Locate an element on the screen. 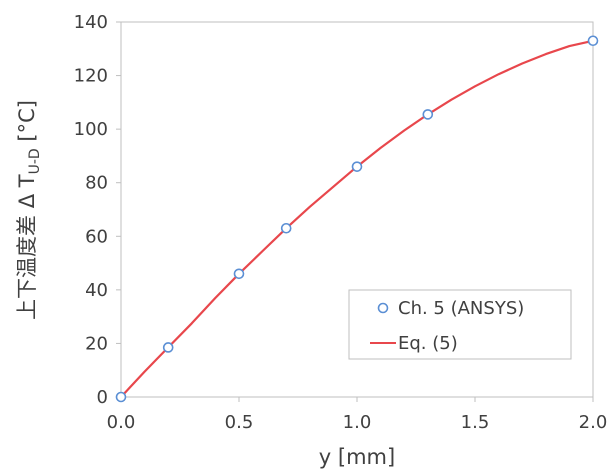 This screenshot has width=607, height=469. y-tick-label: 140 is located at coordinates (91, 22).